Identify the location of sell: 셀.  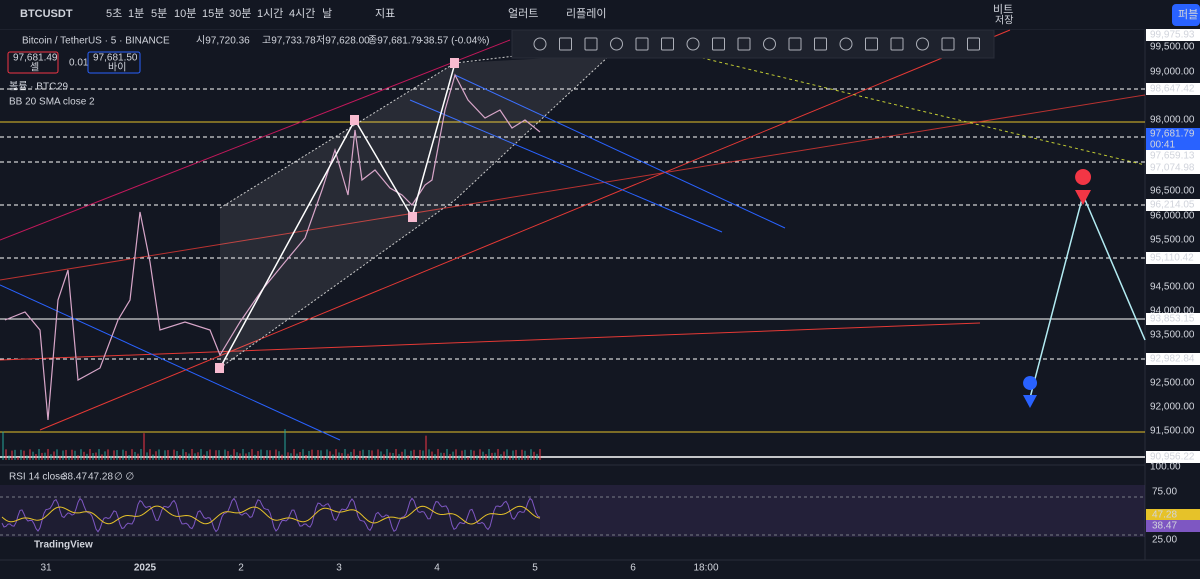
(34, 68).